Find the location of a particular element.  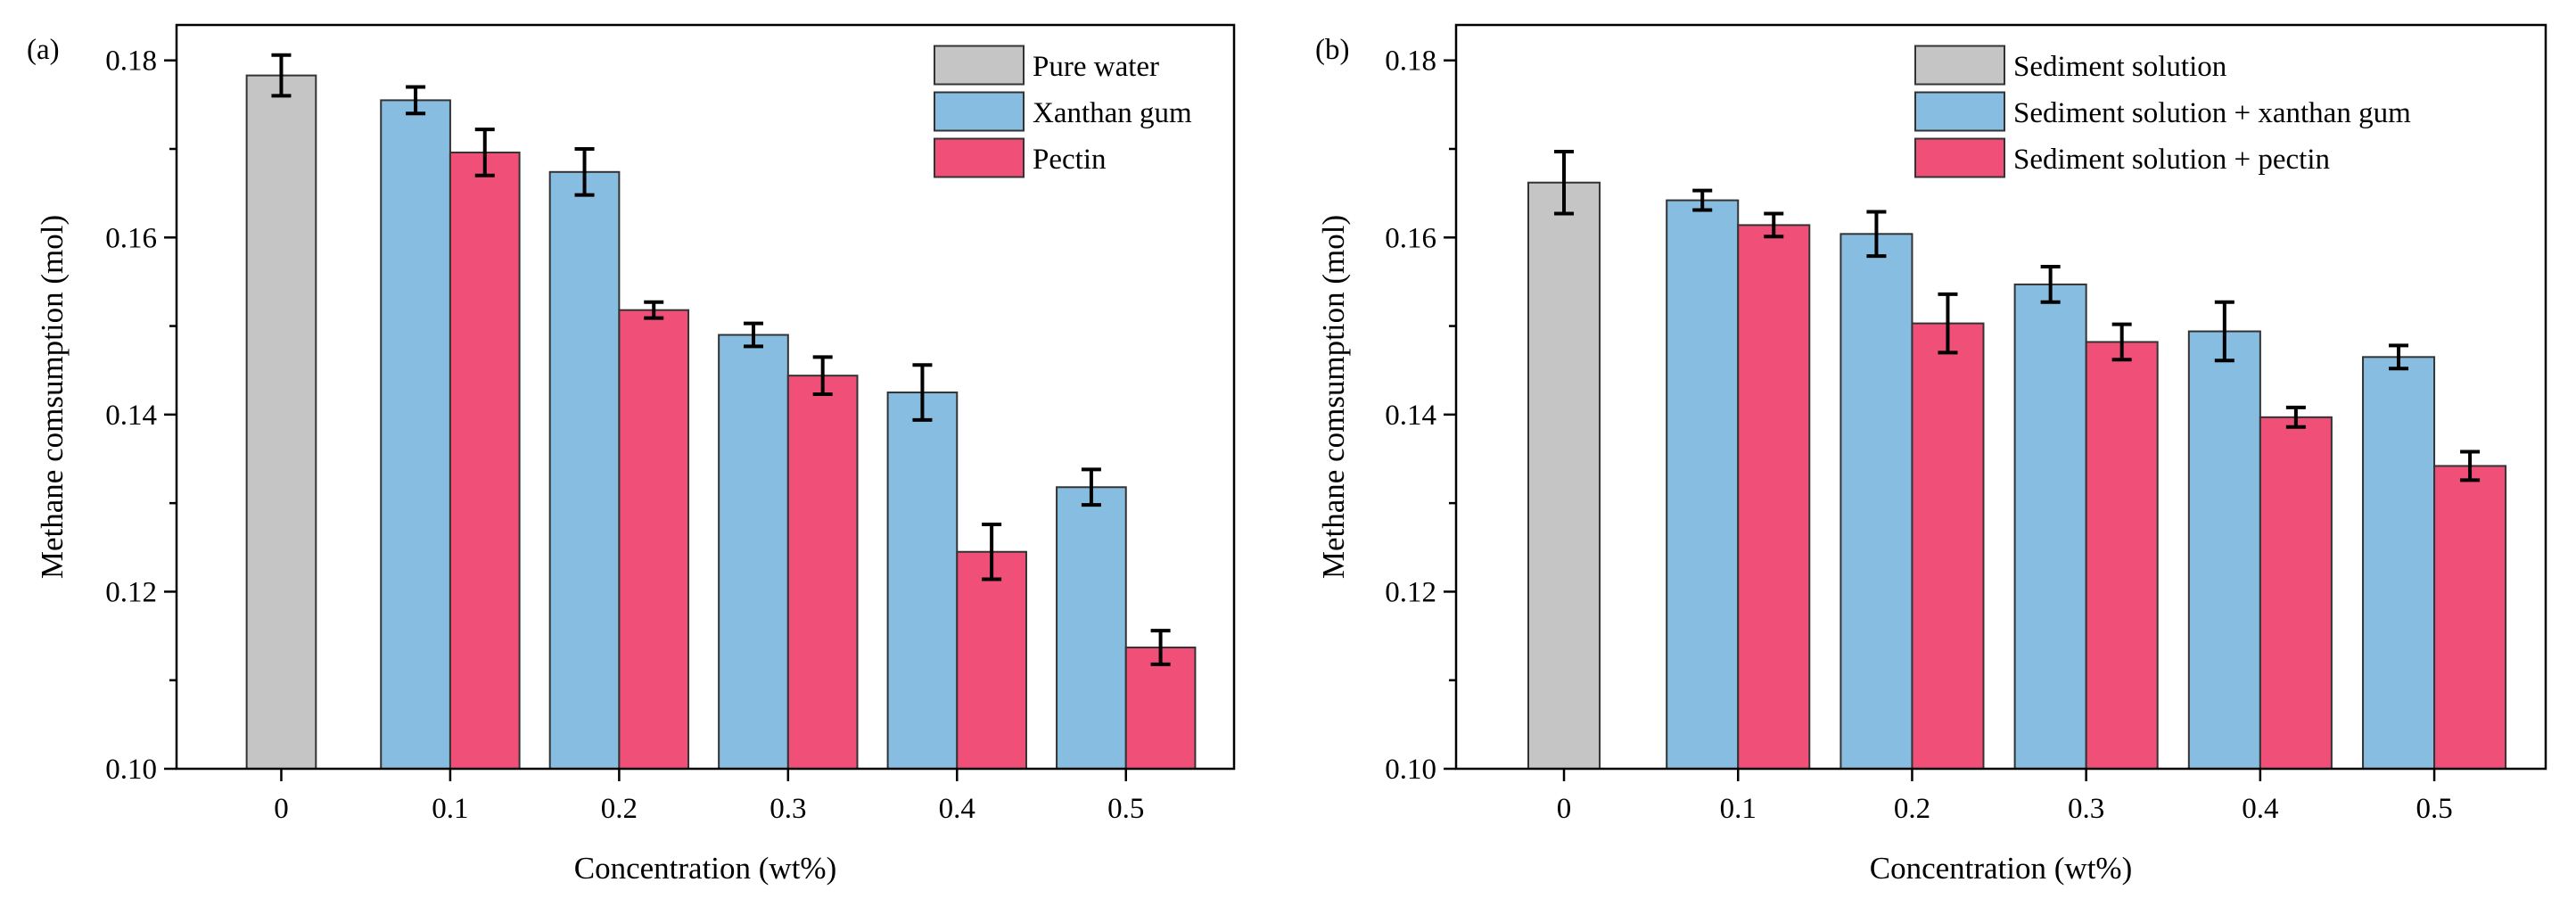

legend-entry: Sediment solution + pectin is located at coordinates (2171, 160).